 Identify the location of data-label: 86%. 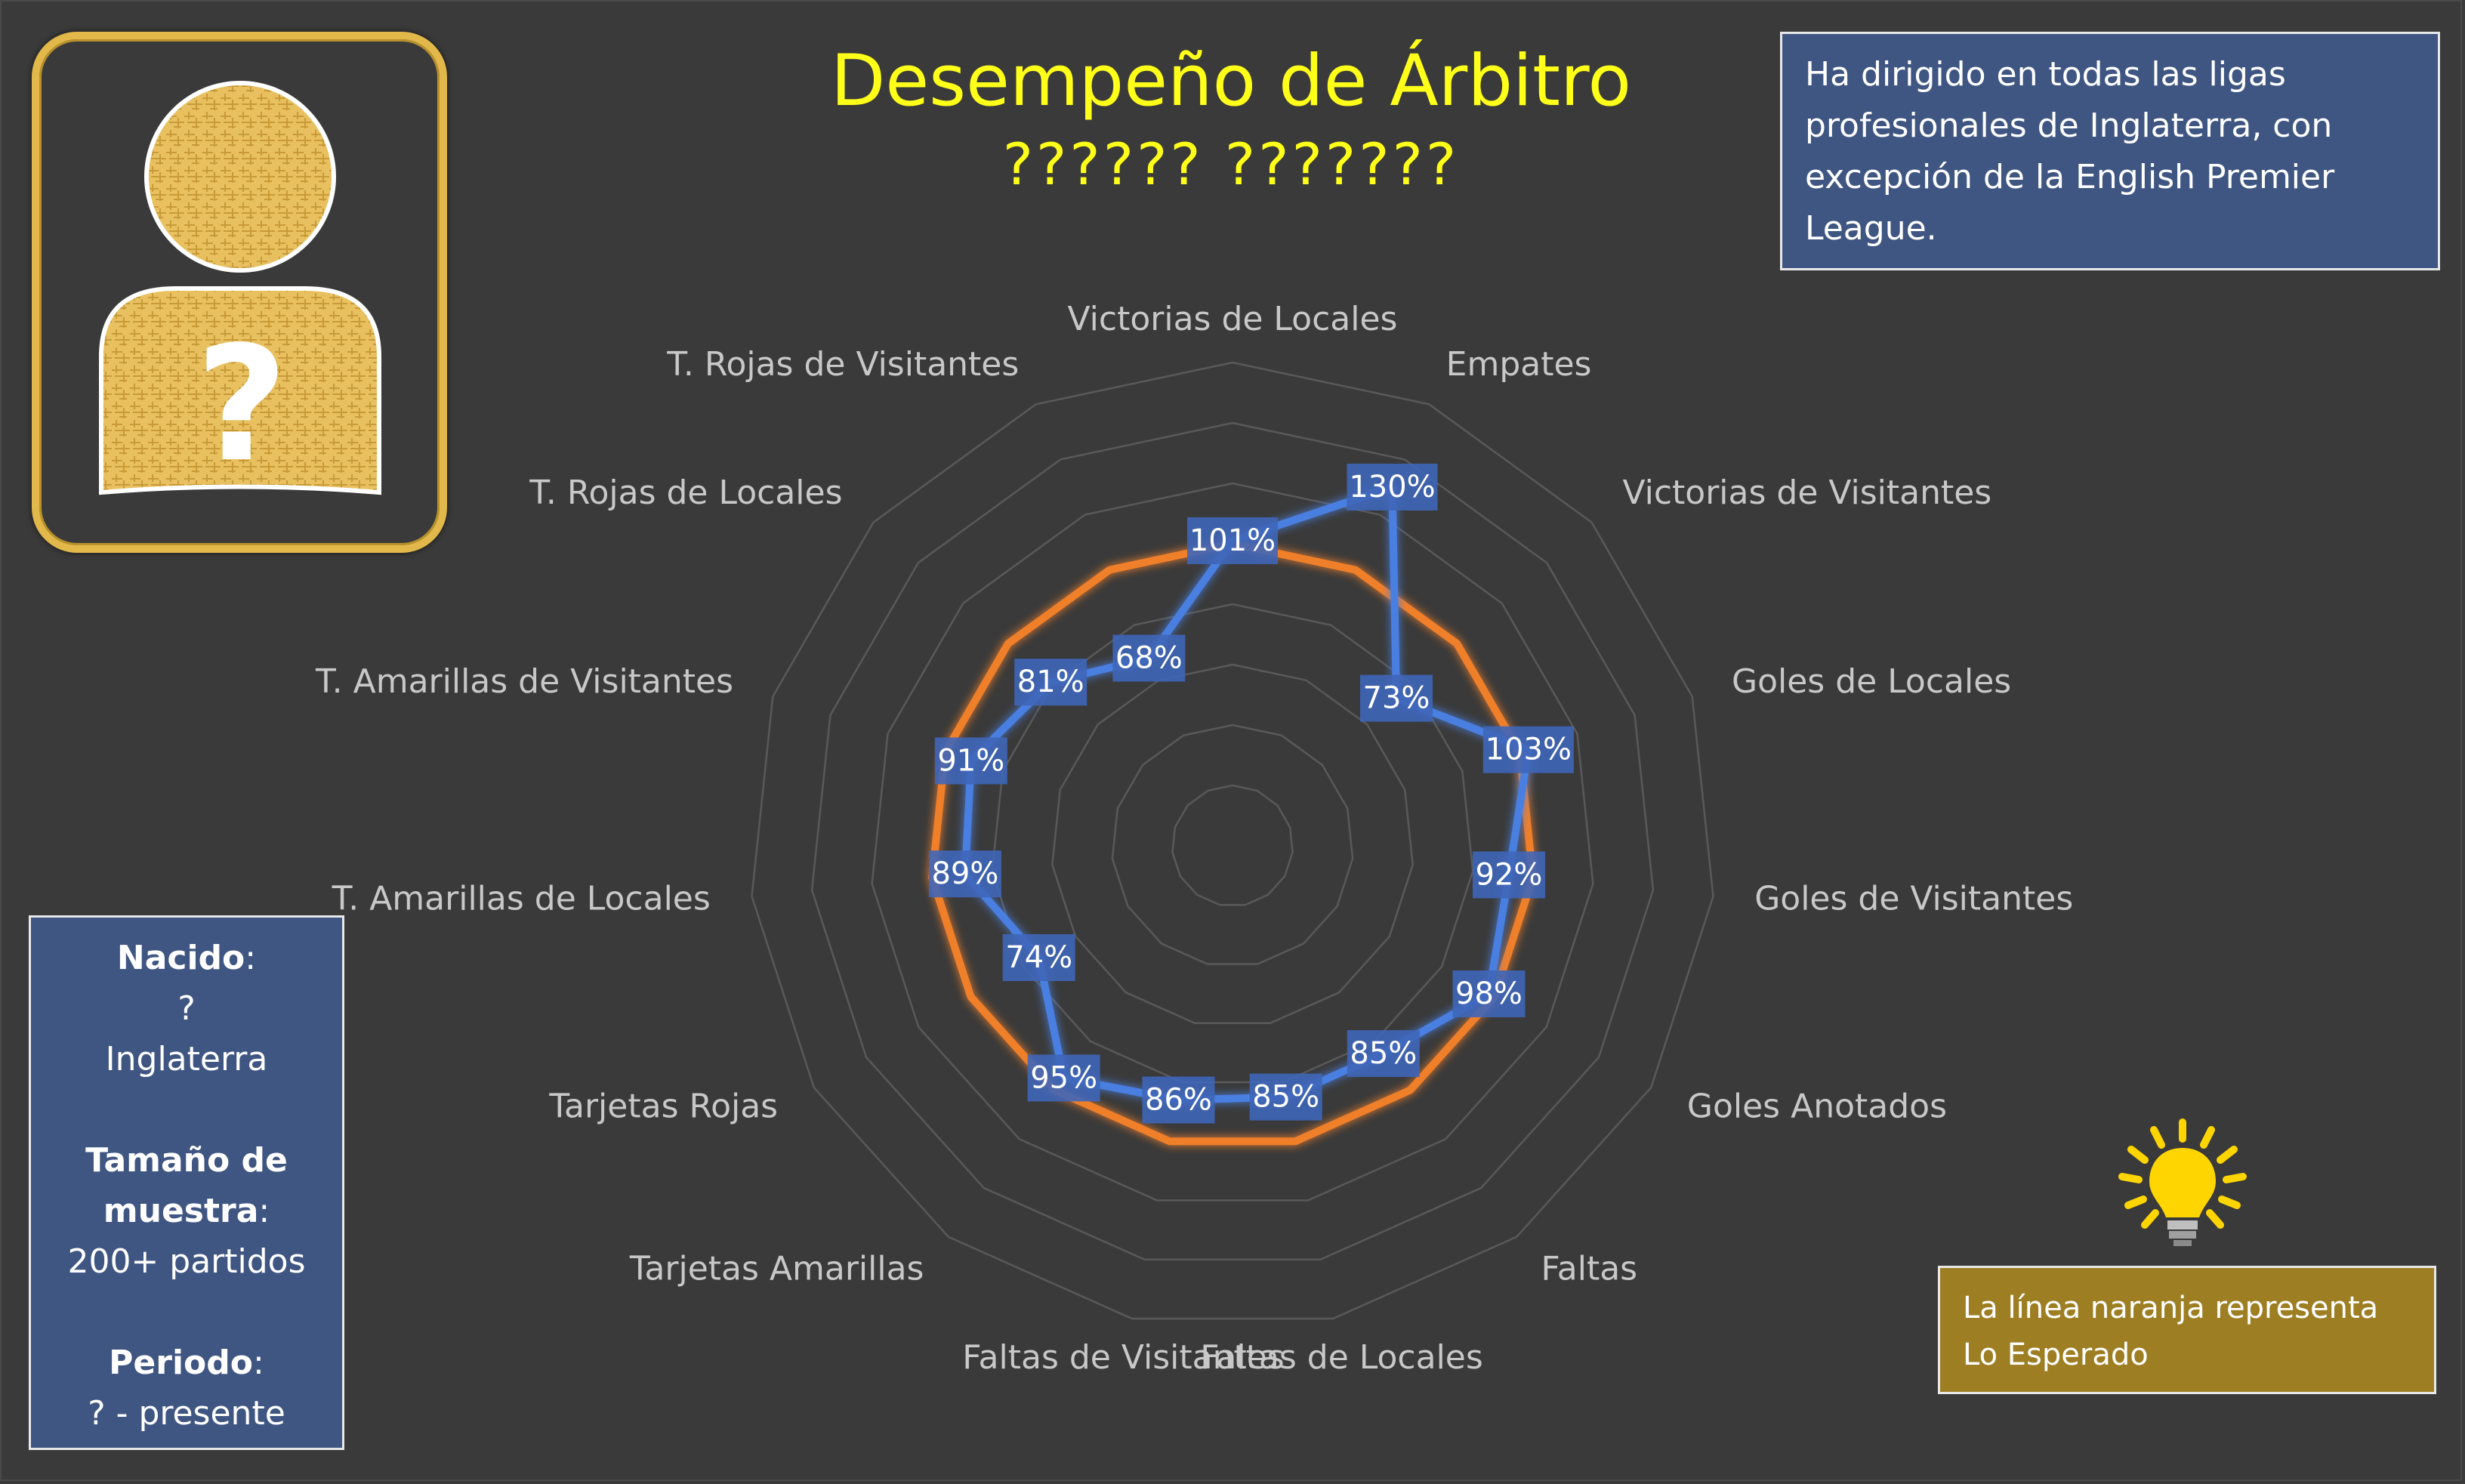
(1178, 1099).